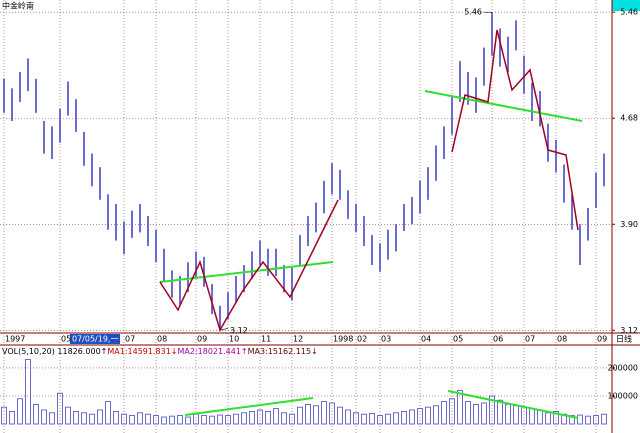 The image size is (640, 433). I want to click on y-tick-label: 200000, so click(622, 367).